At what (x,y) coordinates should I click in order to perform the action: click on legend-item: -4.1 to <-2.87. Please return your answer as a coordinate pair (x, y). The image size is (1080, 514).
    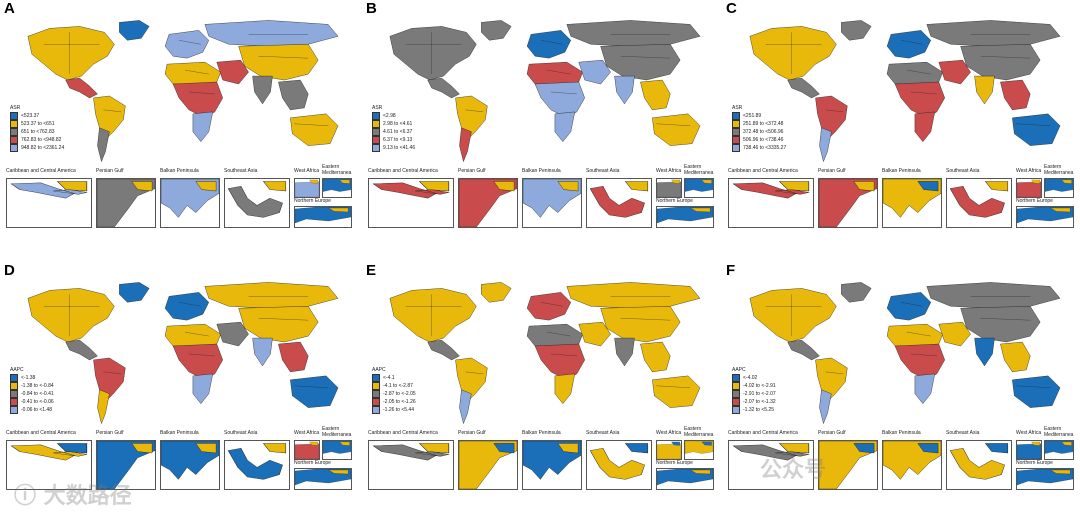
    Looking at the image, I should click on (394, 386).